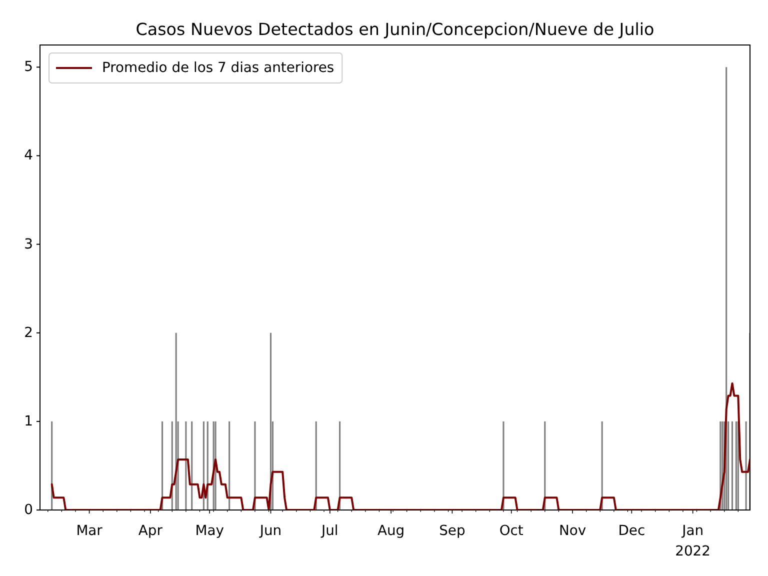 This screenshot has height=576, width=768. I want to click on x-tick-label: Jun, so click(270, 531).